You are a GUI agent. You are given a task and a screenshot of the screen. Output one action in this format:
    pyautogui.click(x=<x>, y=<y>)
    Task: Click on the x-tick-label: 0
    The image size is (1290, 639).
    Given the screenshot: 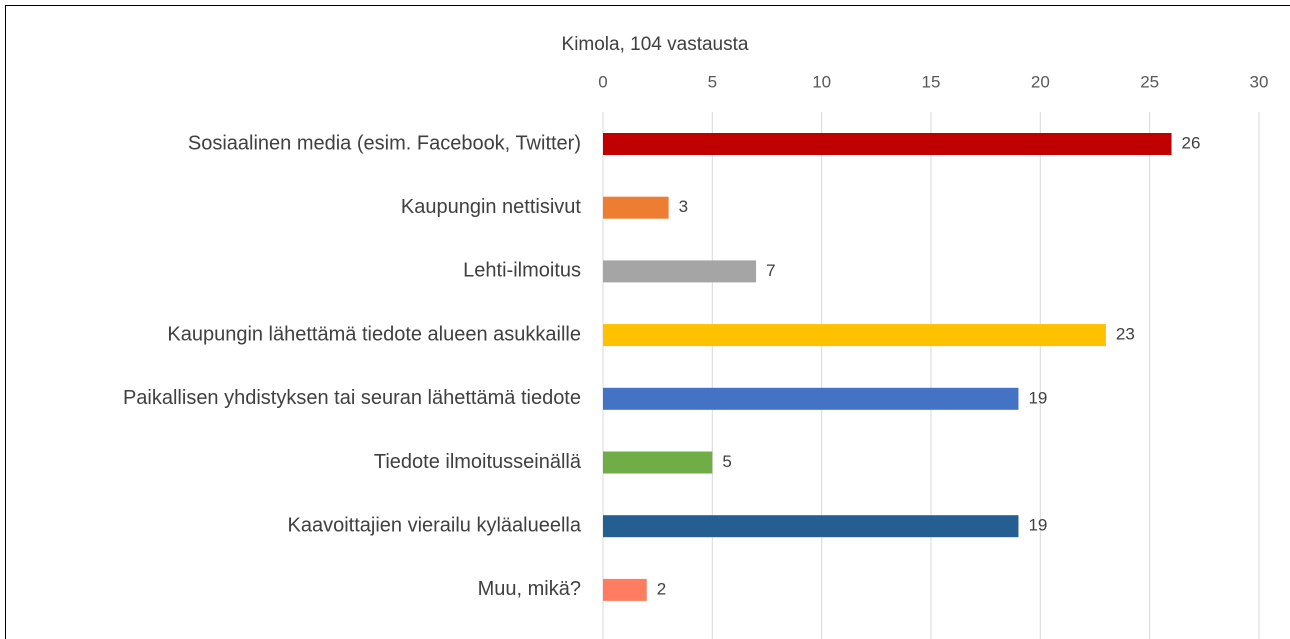 What is the action you would take?
    pyautogui.click(x=602, y=81)
    